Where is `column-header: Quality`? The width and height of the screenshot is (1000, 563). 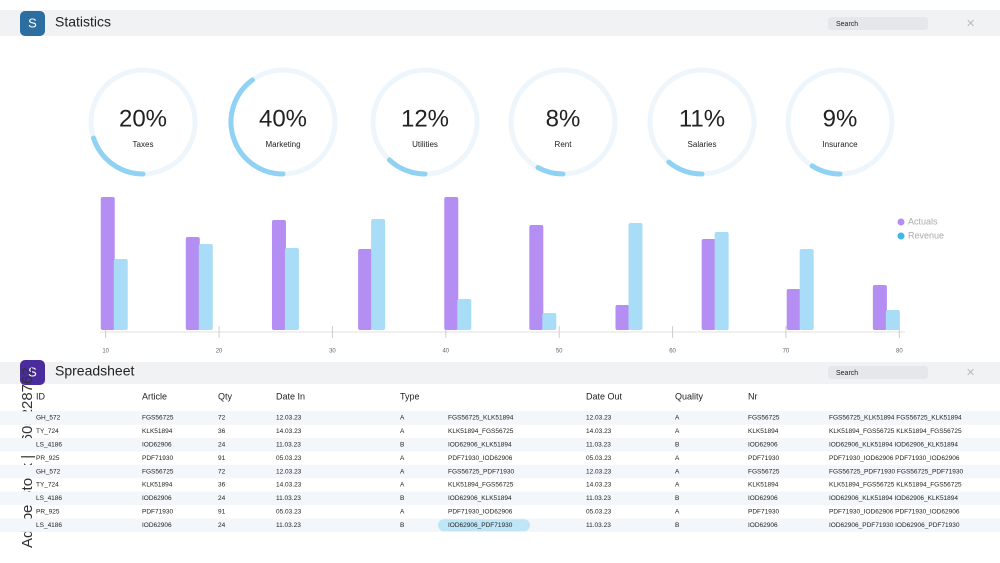
column-header: Quality is located at coordinates (689, 396).